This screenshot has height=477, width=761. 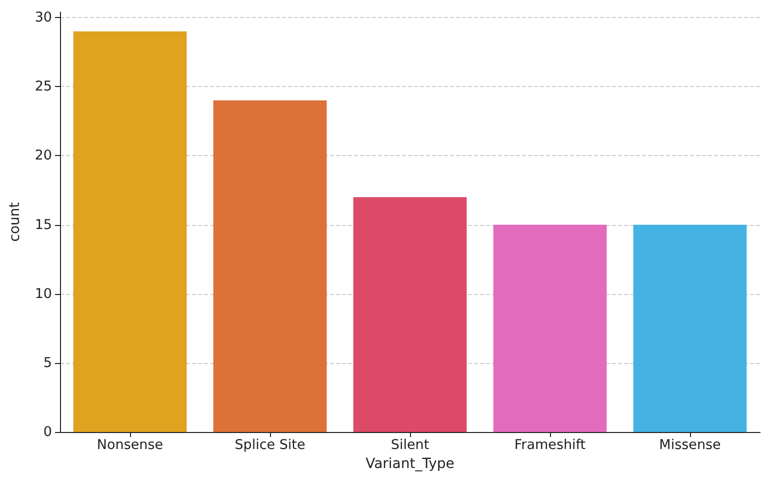 I want to click on y-tick-label: 15, so click(x=43, y=224).